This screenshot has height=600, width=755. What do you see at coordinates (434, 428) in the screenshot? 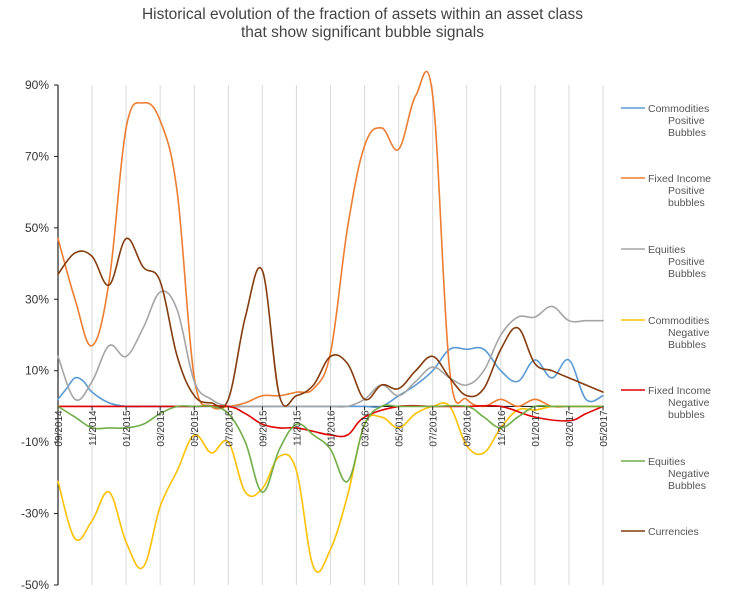
I see `x-tick-label-11: 07/2016` at bounding box center [434, 428].